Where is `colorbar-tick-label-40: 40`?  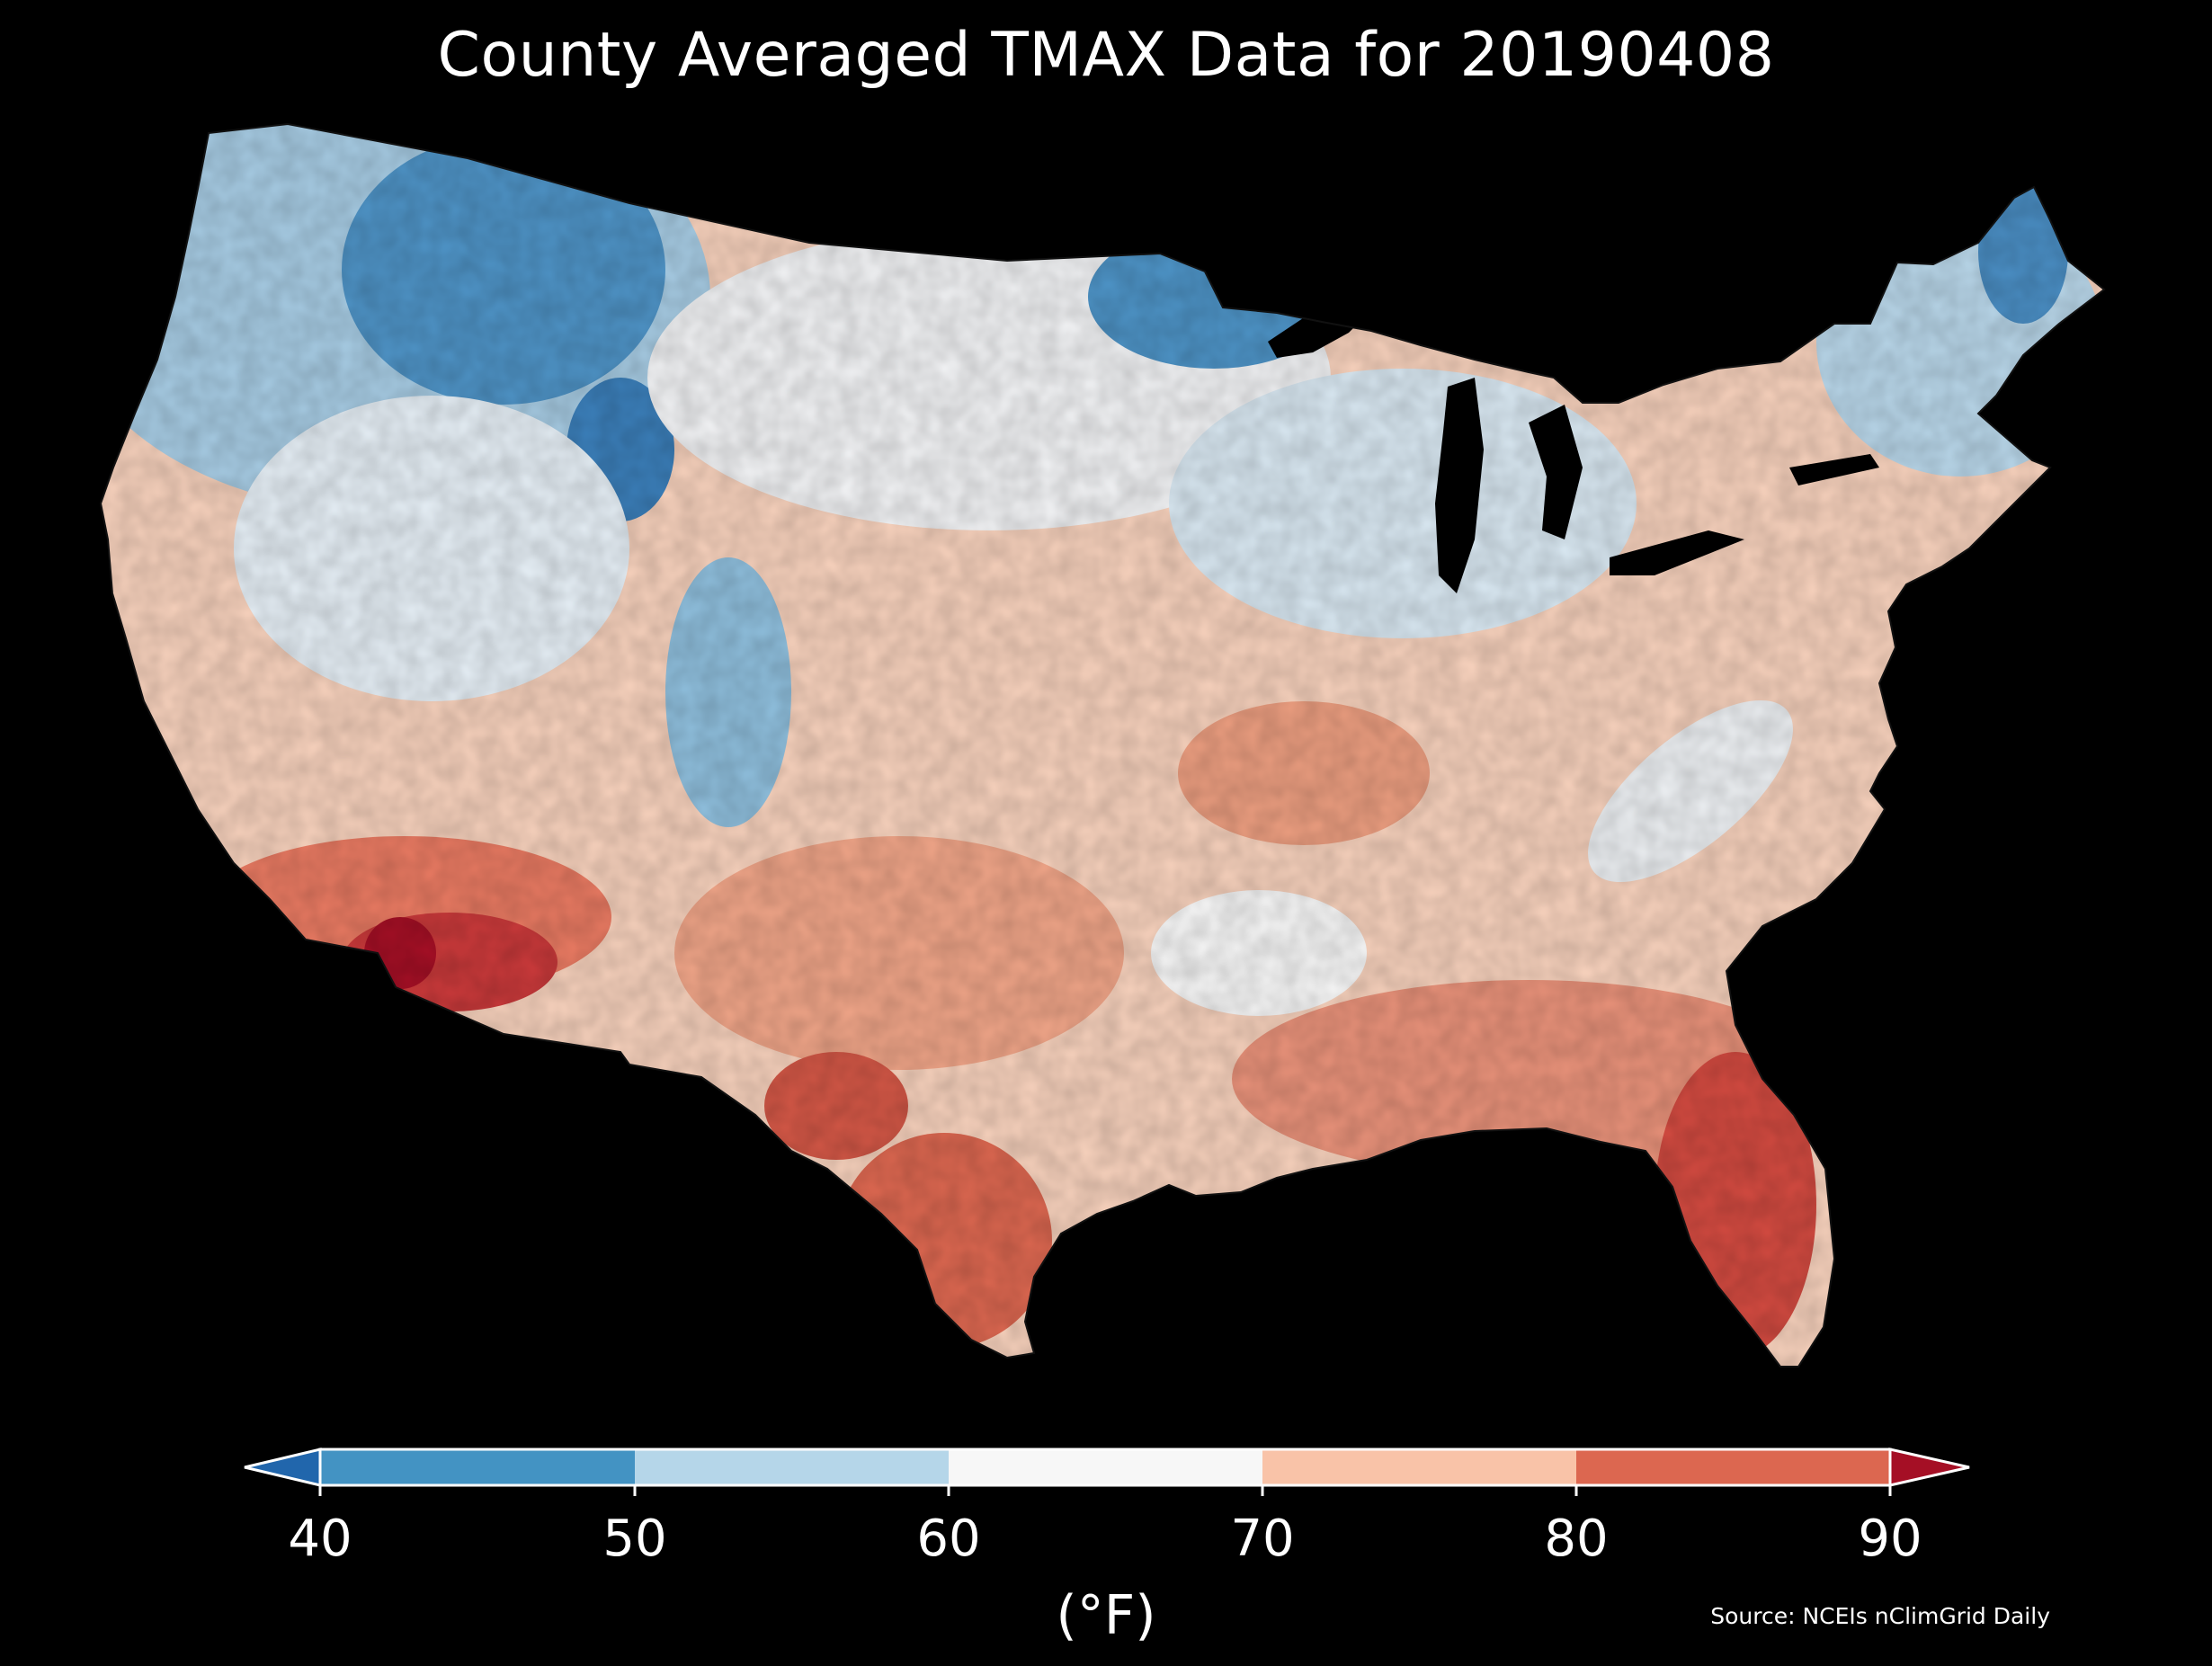 colorbar-tick-label-40: 40 is located at coordinates (320, 1539).